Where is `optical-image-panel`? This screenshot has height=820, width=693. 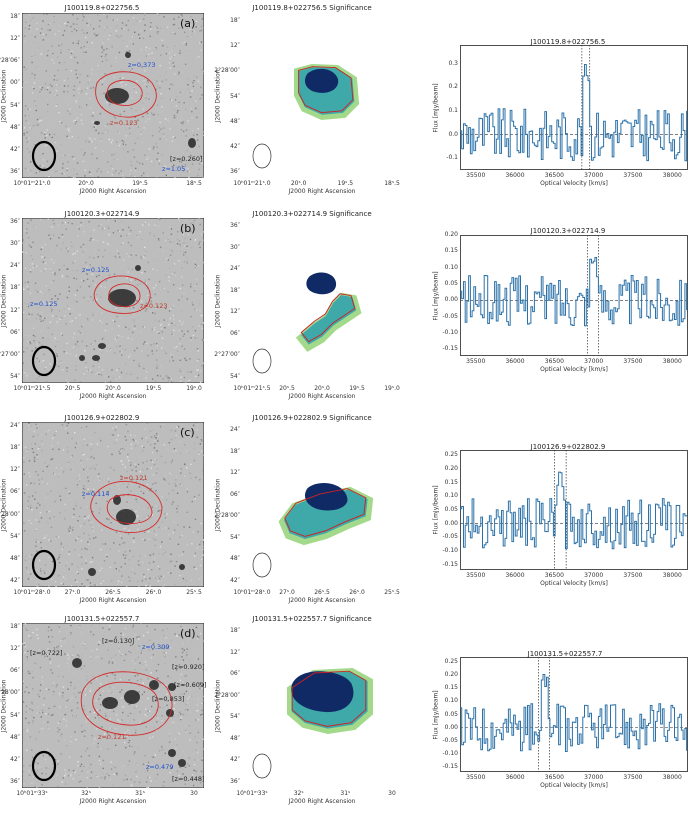 optical-image-panel is located at coordinates (113, 504).